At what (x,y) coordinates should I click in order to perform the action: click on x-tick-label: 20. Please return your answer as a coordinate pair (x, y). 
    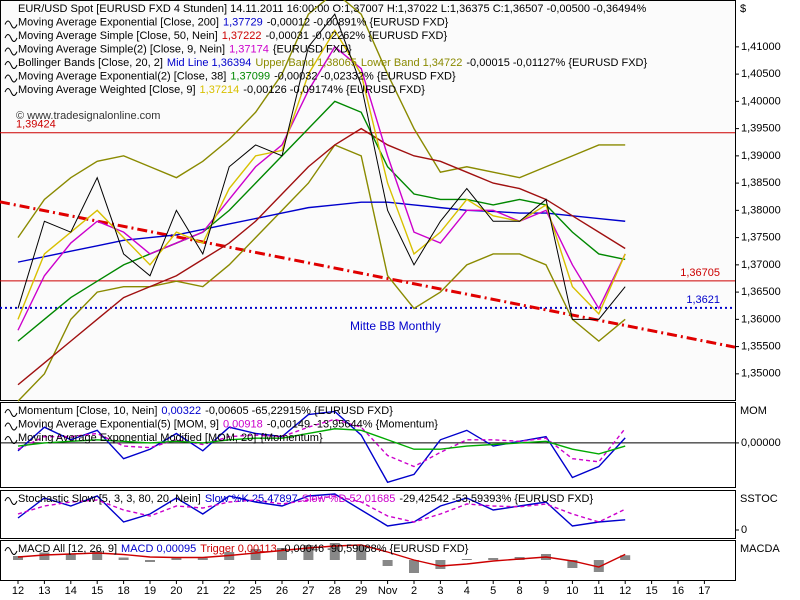
    Looking at the image, I should click on (176, 591).